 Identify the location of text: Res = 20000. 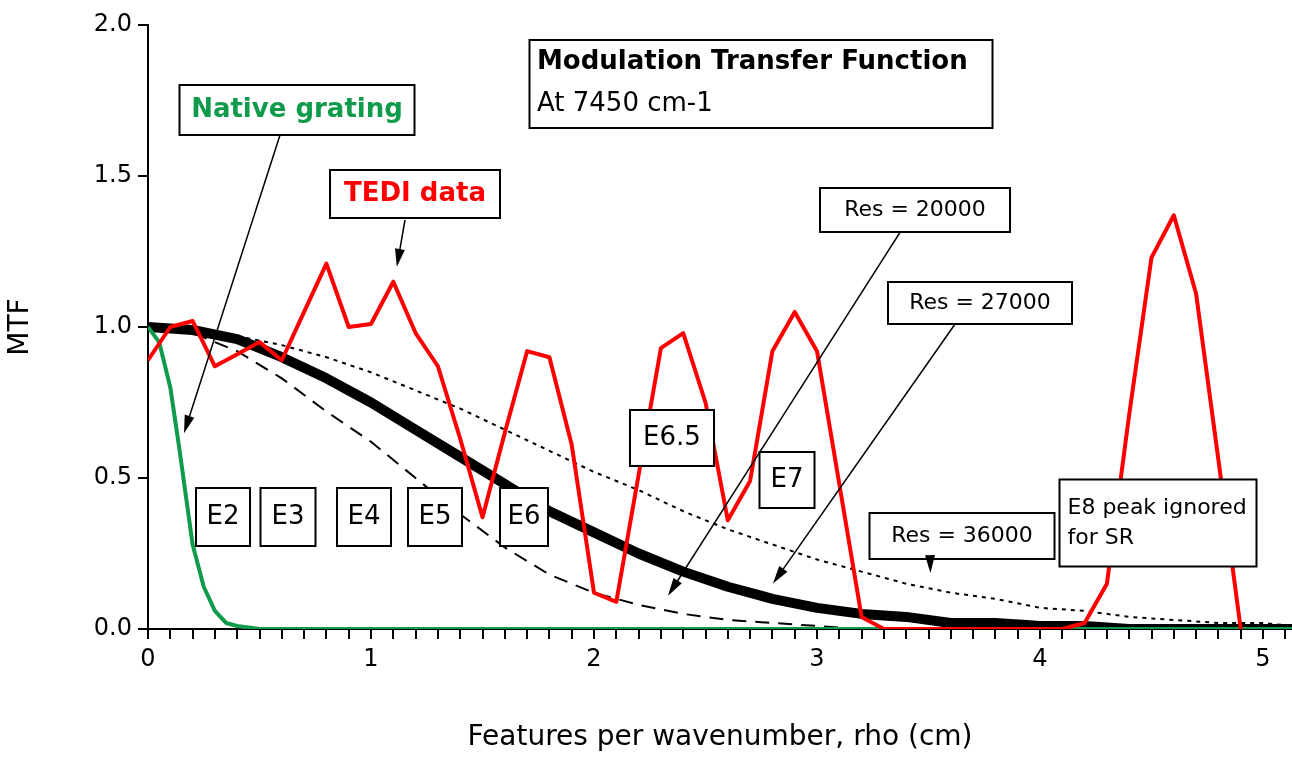
(915, 208).